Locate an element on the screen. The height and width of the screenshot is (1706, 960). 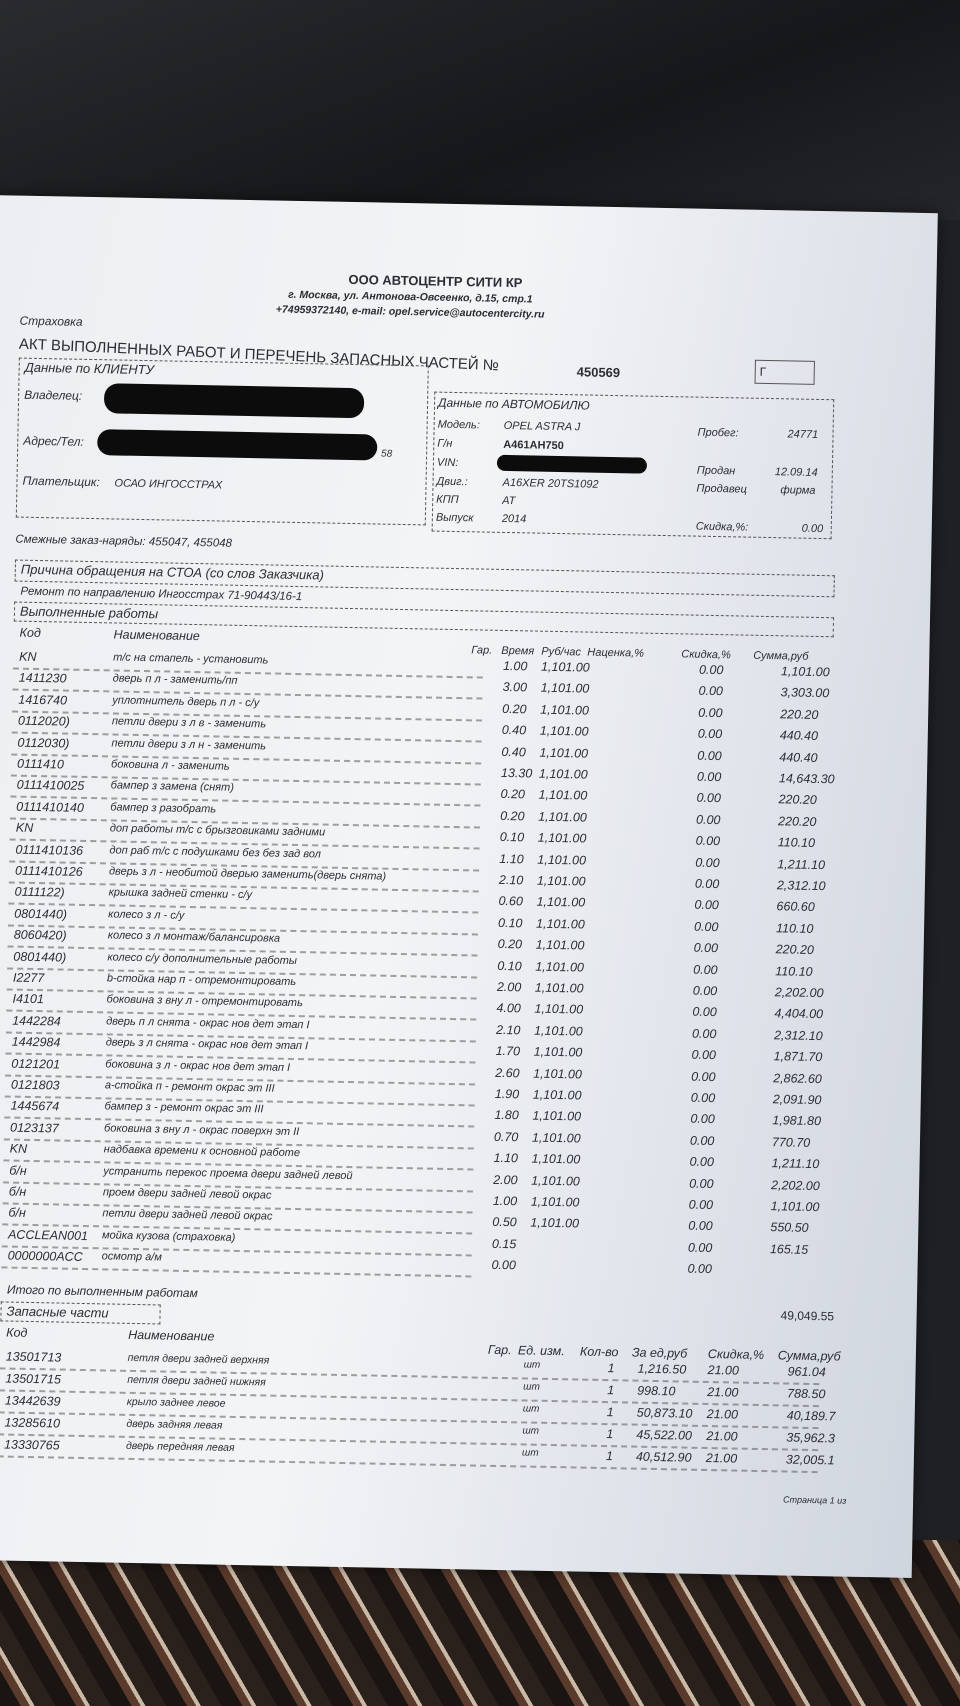
part-name: дверь задняя левая is located at coordinates (174, 1424).